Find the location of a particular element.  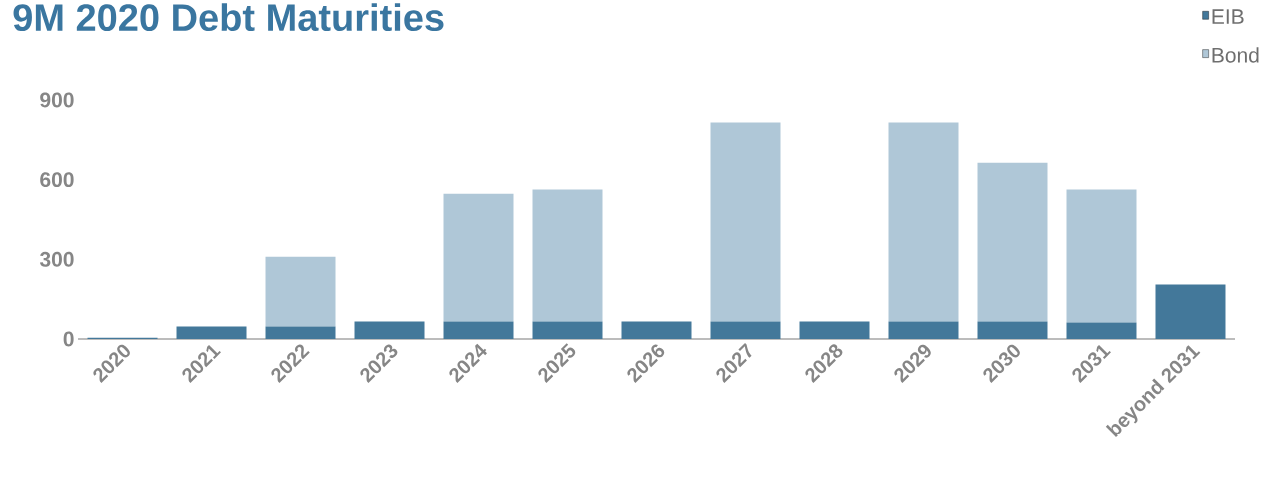

y-tick-label: 0 is located at coordinates (68, 339).